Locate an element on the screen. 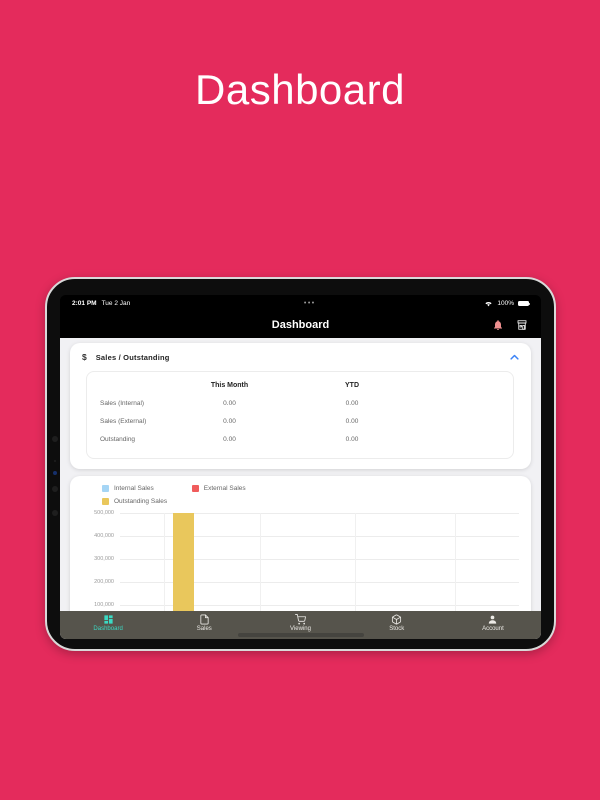  status-time-date: 2:01 PM Tue 2 Jan is located at coordinates (103, 303).